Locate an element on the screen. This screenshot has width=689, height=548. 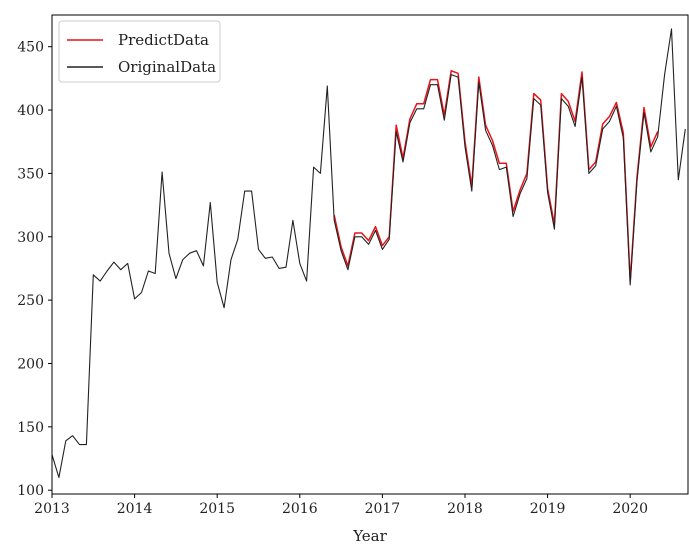
y-axis: 100 150 200 250 300 350 400 450 is located at coordinates (34, 269).